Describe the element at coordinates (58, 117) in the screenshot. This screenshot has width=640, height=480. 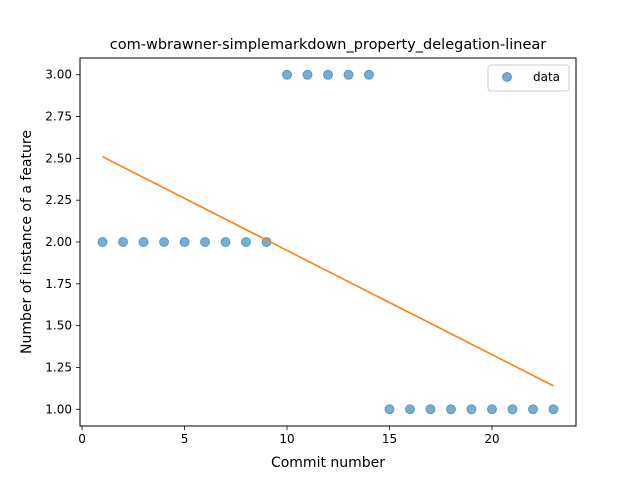
I see `y-tick-label: 2.75` at that location.